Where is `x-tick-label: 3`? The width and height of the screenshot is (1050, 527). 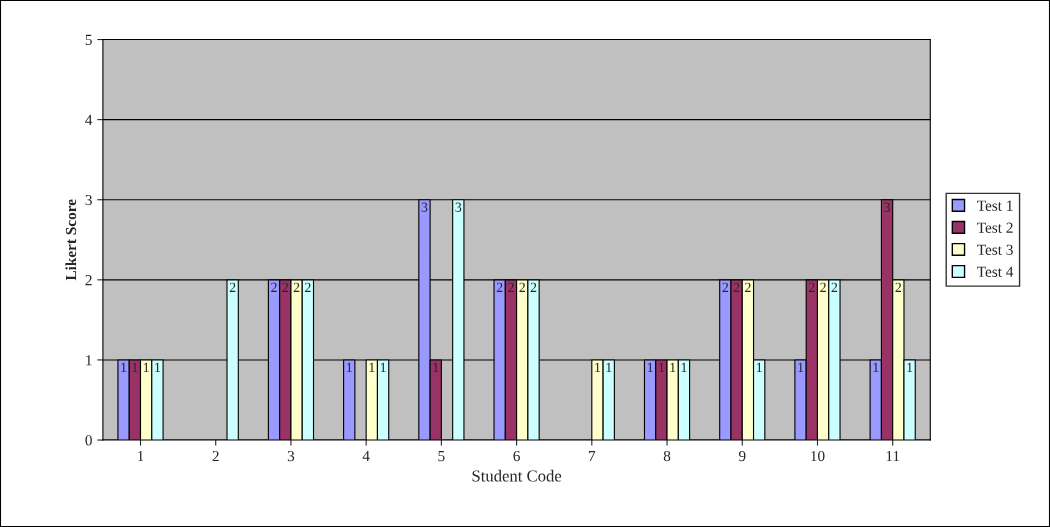
x-tick-label: 3 is located at coordinates (291, 456).